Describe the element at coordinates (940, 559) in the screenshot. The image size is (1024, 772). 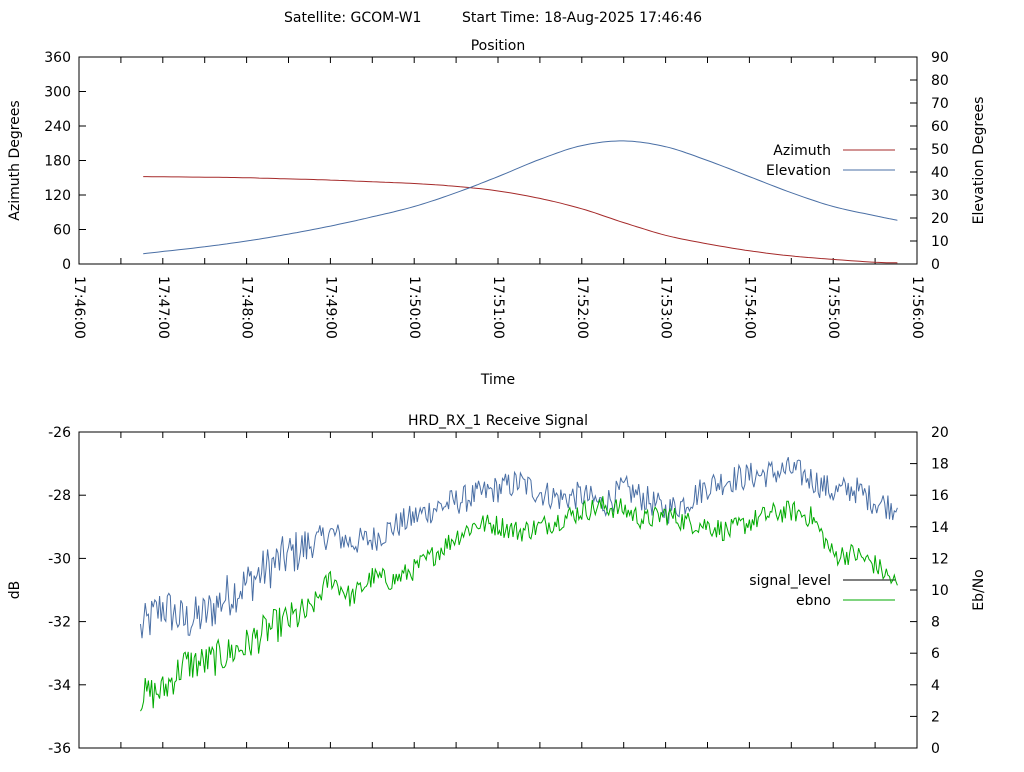
I see `y2-tick-label: 12` at that location.